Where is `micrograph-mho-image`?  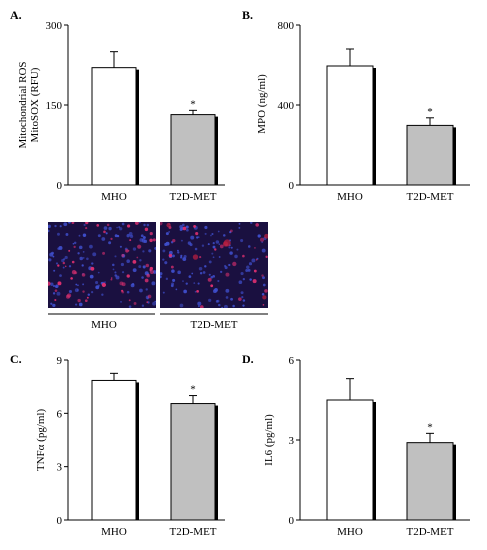 micrograph-mho-image is located at coordinates (102, 265).